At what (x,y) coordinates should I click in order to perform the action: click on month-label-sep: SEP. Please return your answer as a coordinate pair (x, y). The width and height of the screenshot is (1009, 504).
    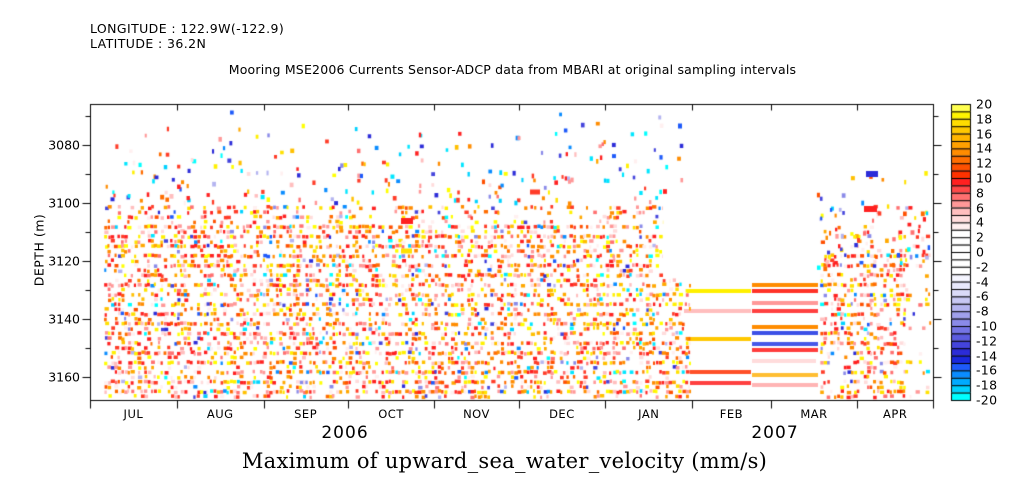
    Looking at the image, I should click on (306, 414).